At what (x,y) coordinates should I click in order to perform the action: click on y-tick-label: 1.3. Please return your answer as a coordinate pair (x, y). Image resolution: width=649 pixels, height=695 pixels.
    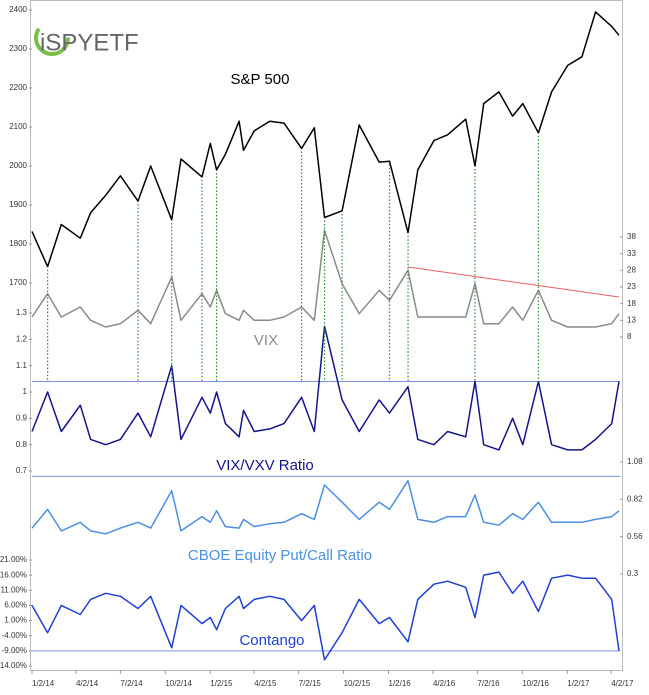
    Looking at the image, I should click on (22, 312).